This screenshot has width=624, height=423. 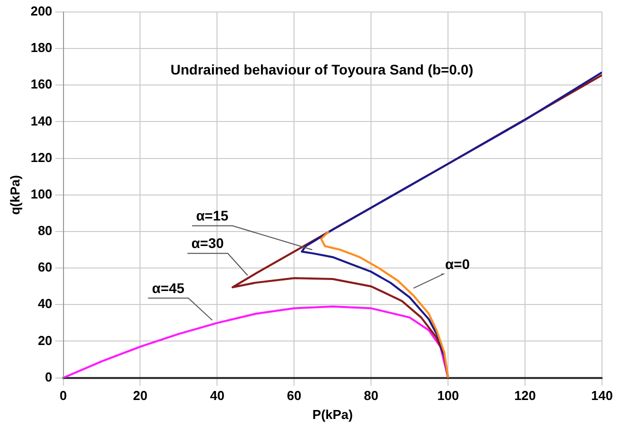 What do you see at coordinates (212, 216) in the screenshot?
I see `annotation: α=15` at bounding box center [212, 216].